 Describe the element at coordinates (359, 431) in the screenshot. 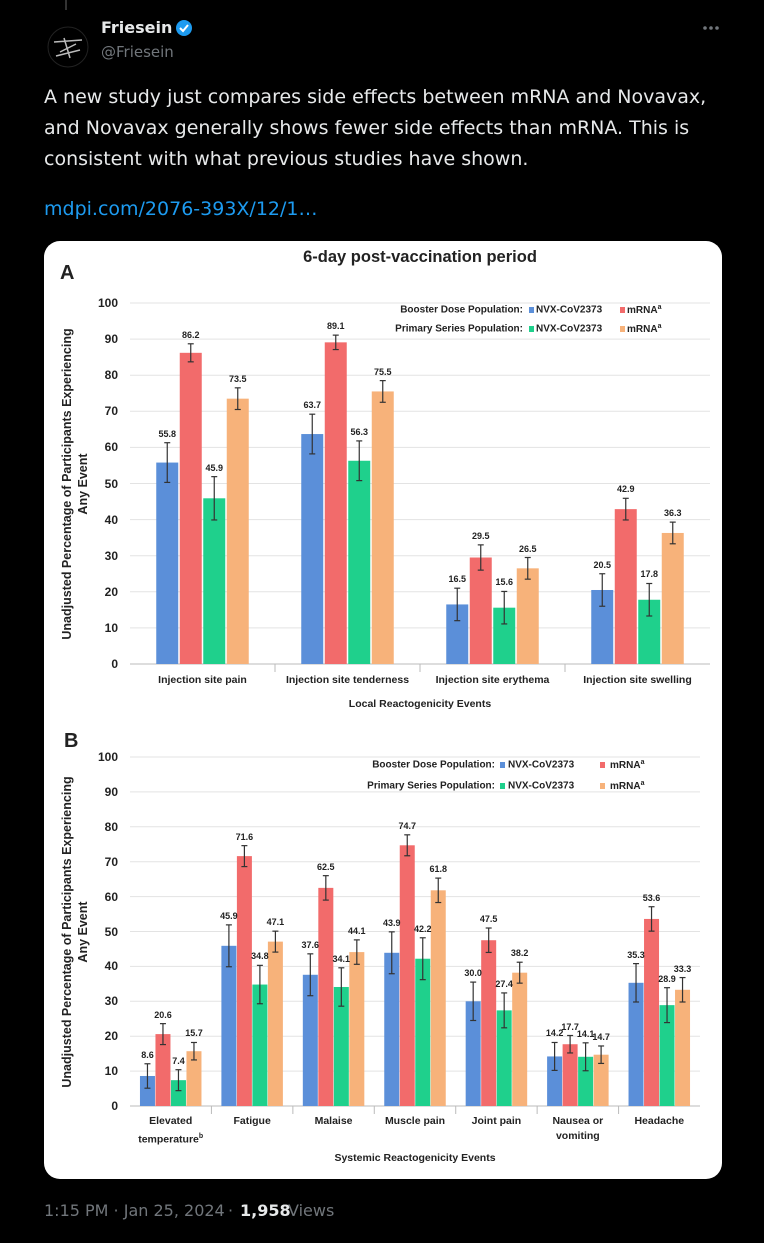

I see `data-label: 56.3` at that location.